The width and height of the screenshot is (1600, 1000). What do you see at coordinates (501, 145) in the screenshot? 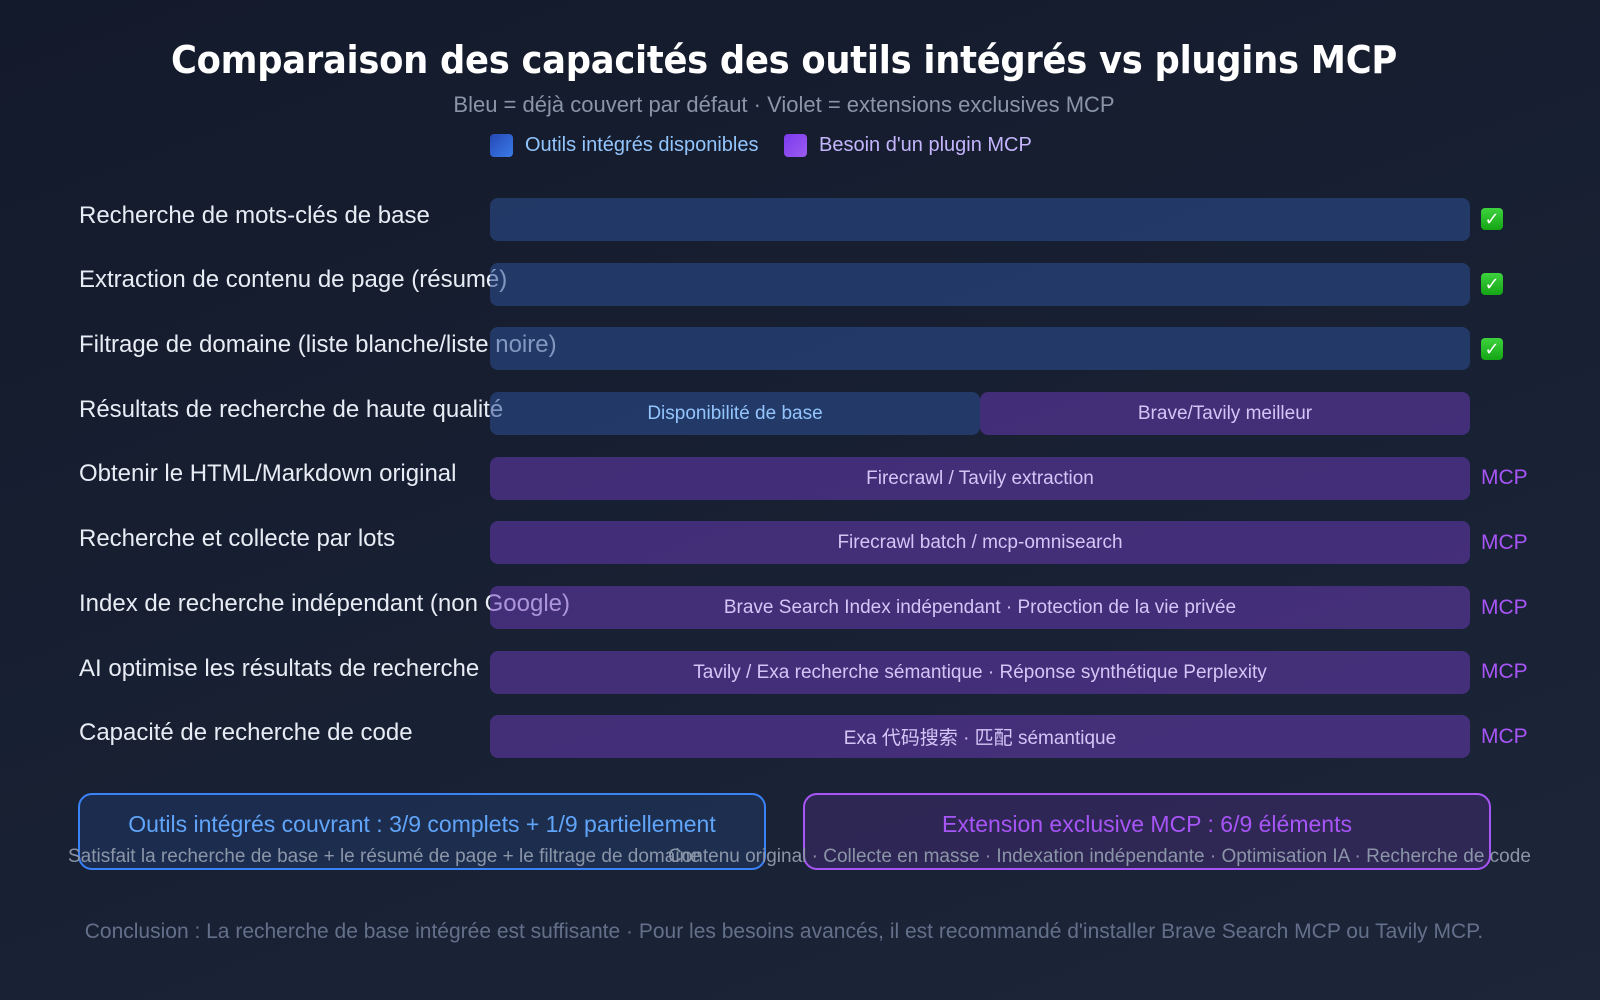
I see `legend-swatch-blue-icon` at bounding box center [501, 145].